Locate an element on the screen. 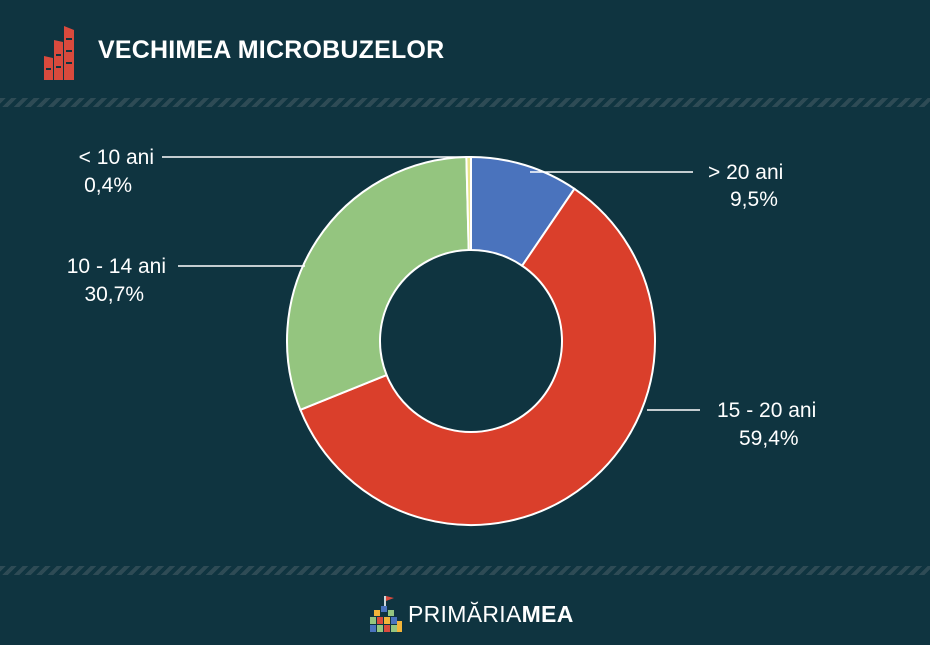 The width and height of the screenshot is (930, 645). slice-value-label: 30,7% is located at coordinates (114, 294).